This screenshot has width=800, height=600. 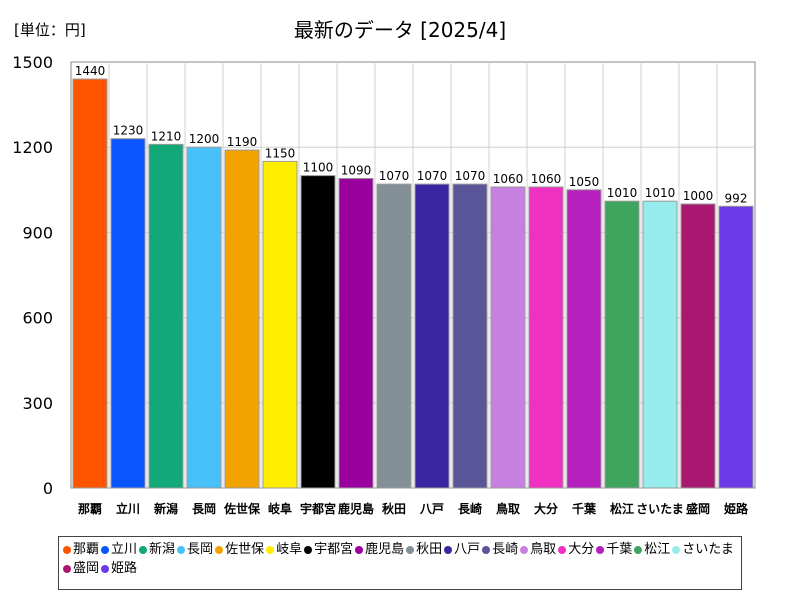 I want to click on legend-item: 長崎, so click(x=500, y=549).